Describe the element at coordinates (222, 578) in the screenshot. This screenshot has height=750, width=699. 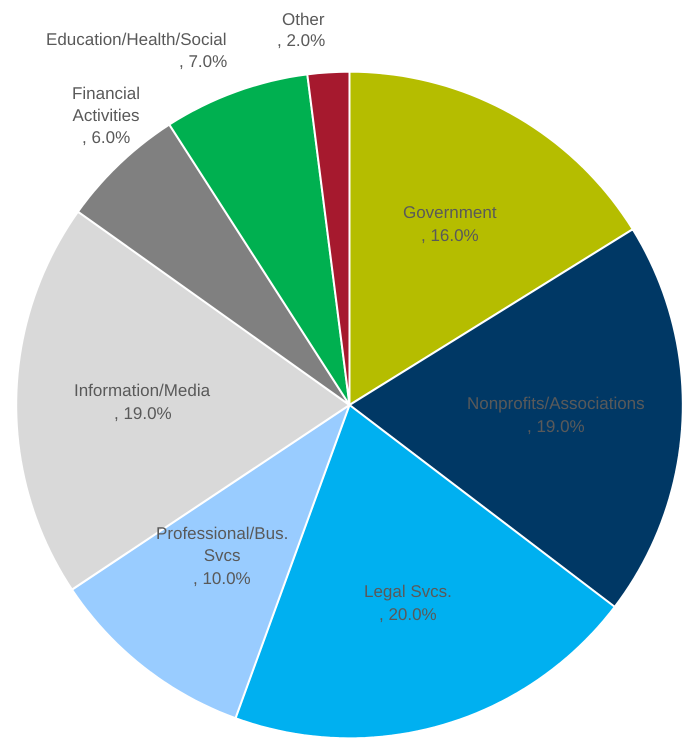
I see `data-label: , 10.0%` at that location.